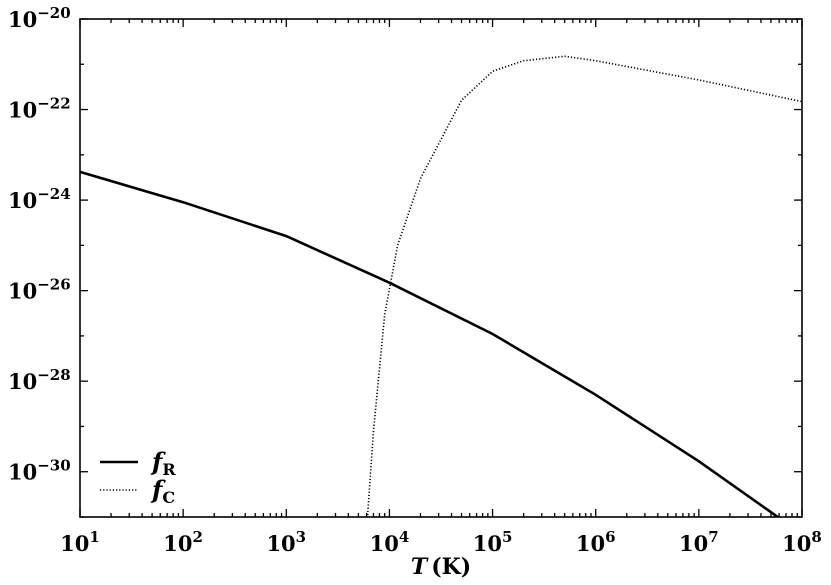 The width and height of the screenshot is (831, 585). I want to click on x-tick-label: 10⁵, so click(493, 542).